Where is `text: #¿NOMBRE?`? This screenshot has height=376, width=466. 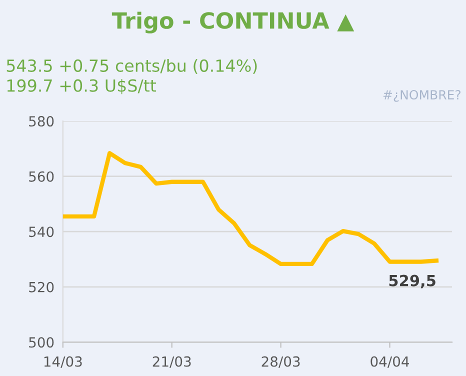
text: #¿NOMBRE? is located at coordinates (421, 96).